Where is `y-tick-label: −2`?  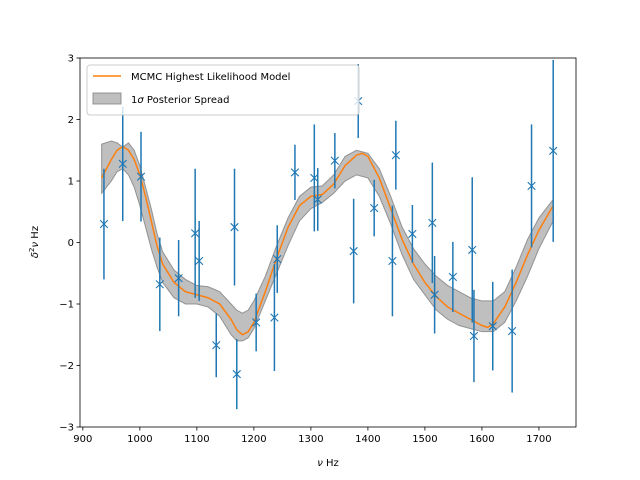
y-tick-label: −2 is located at coordinates (66, 366).